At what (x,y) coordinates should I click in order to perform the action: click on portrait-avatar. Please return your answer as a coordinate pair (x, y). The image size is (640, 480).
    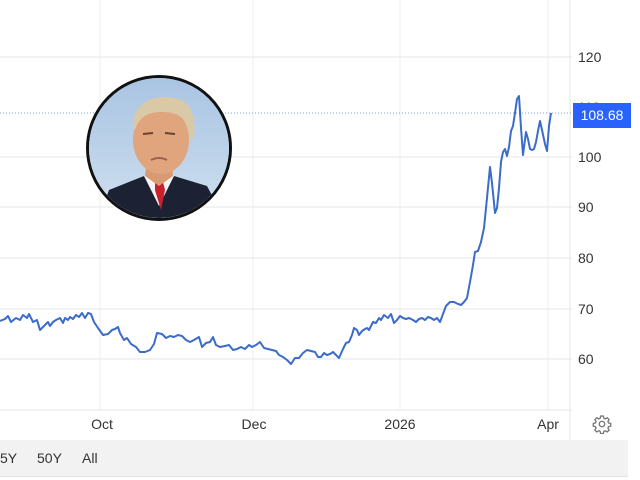
    Looking at the image, I should click on (159, 148).